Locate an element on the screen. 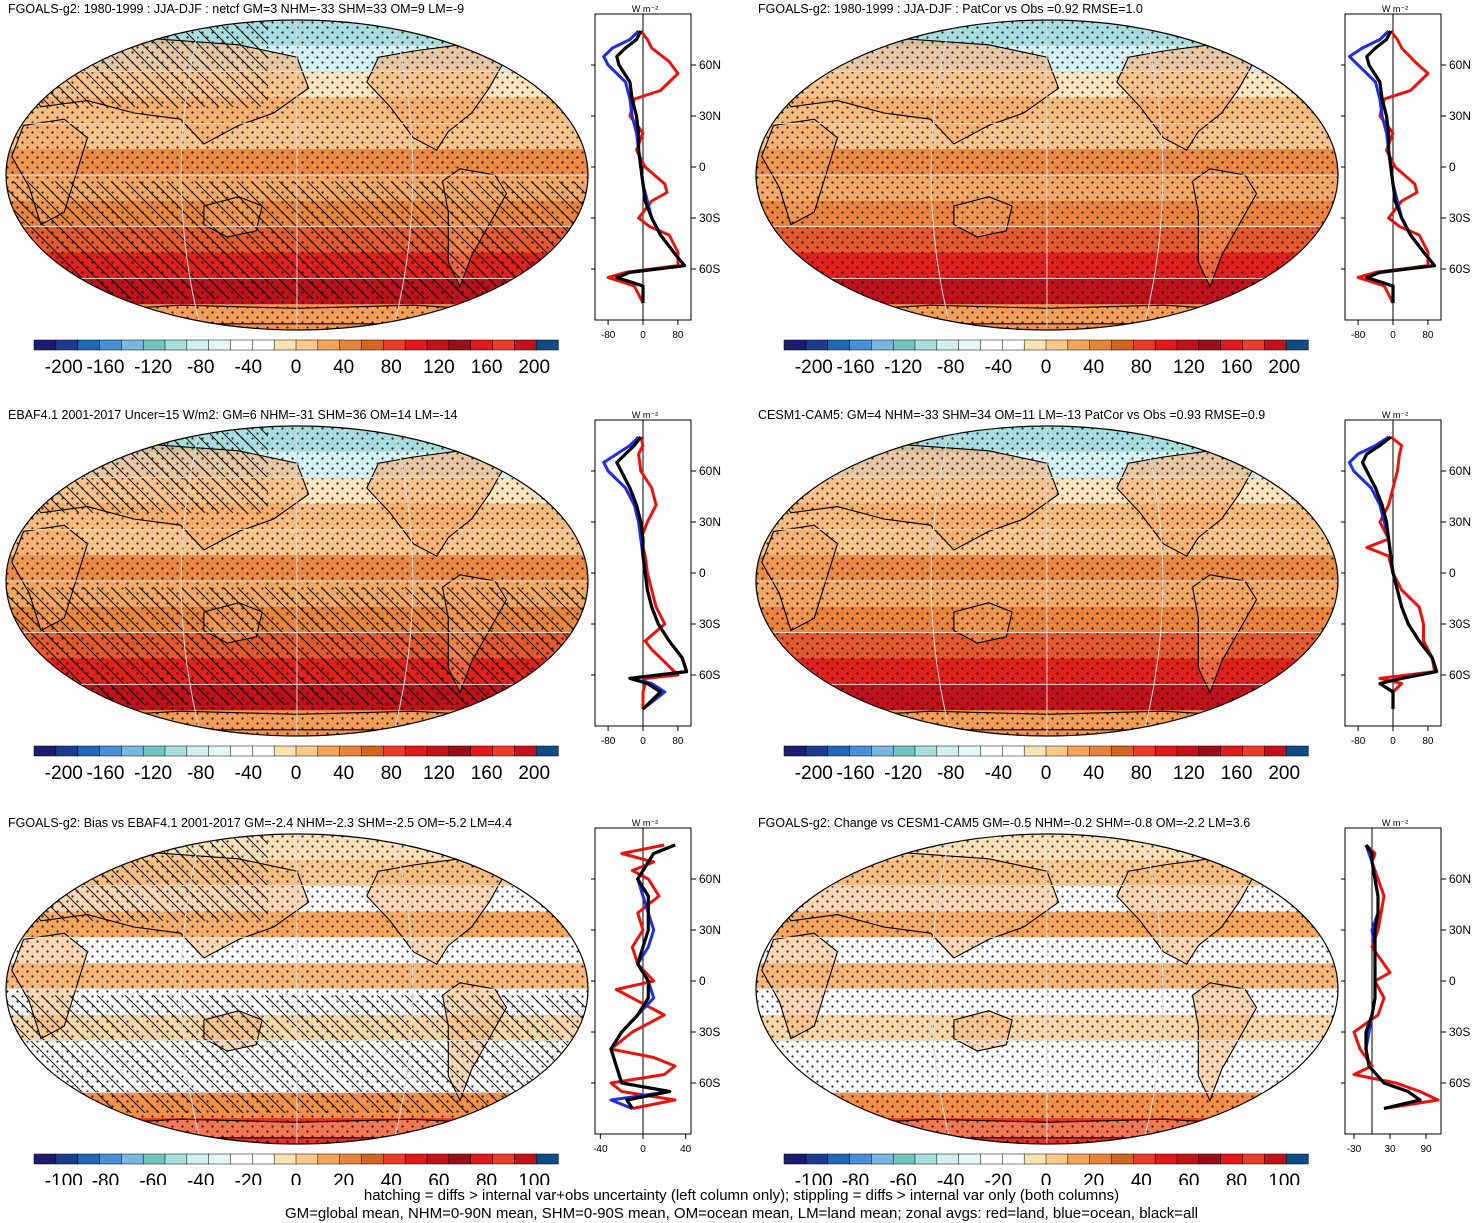 This screenshot has height=1223, width=1483. zonal-frame is located at coordinates (1393, 981).